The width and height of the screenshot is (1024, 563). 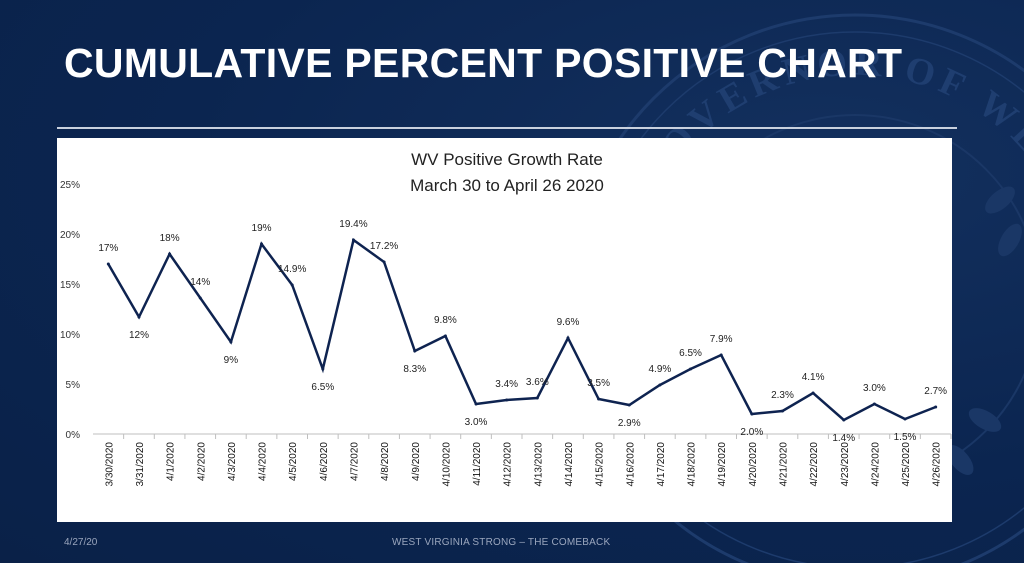 What do you see at coordinates (721, 339) in the screenshot?
I see `data-label: 7.9%` at bounding box center [721, 339].